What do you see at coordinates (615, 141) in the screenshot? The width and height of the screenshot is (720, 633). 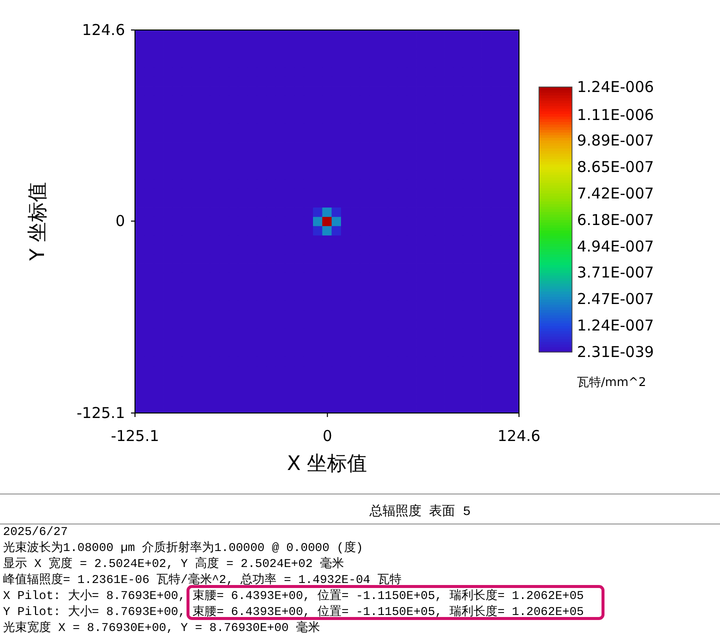 I see `color-bar-label: 9.89E-007` at bounding box center [615, 141].